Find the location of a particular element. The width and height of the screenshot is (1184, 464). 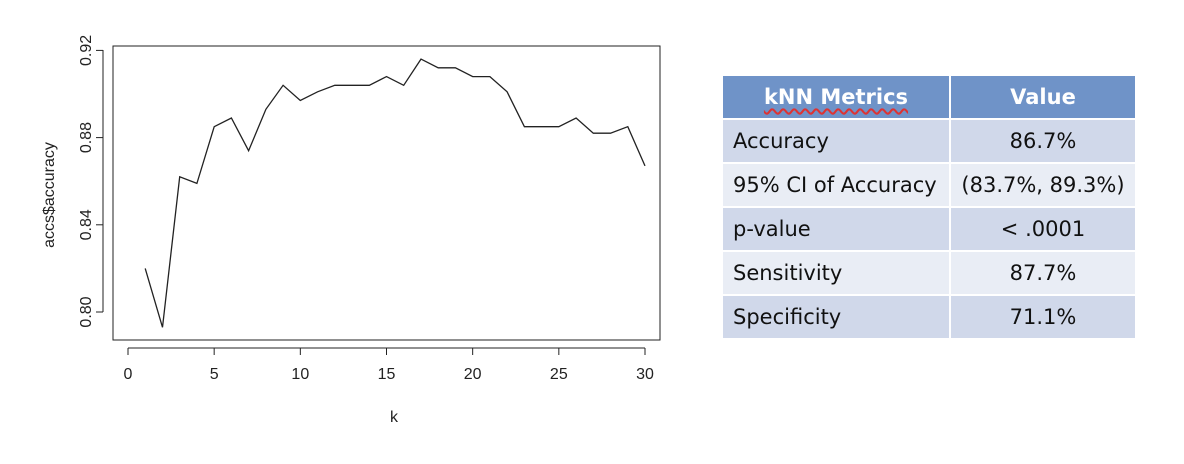

table-row: p-value < .0001 is located at coordinates (930, 229).